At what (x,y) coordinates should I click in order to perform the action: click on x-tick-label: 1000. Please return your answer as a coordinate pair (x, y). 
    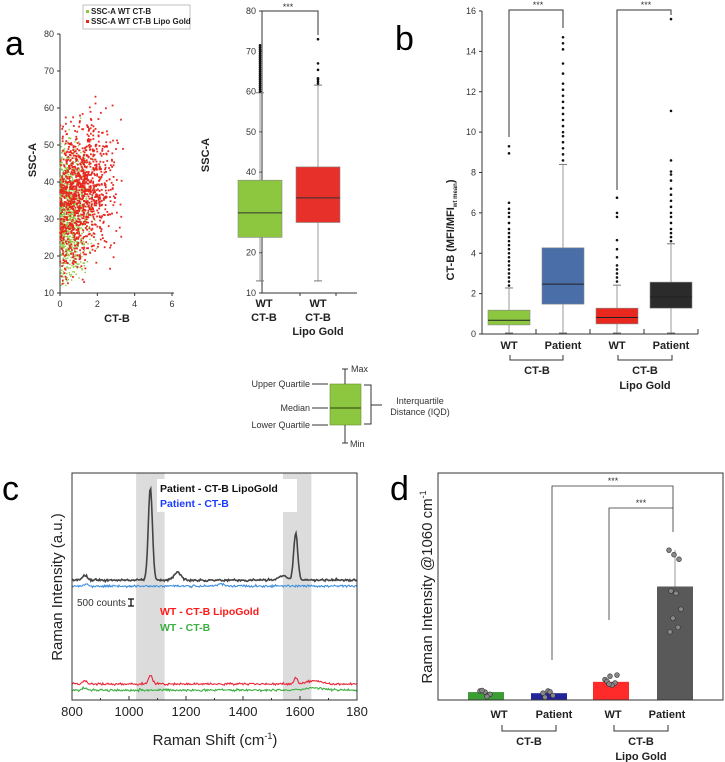
    Looking at the image, I should click on (129, 711).